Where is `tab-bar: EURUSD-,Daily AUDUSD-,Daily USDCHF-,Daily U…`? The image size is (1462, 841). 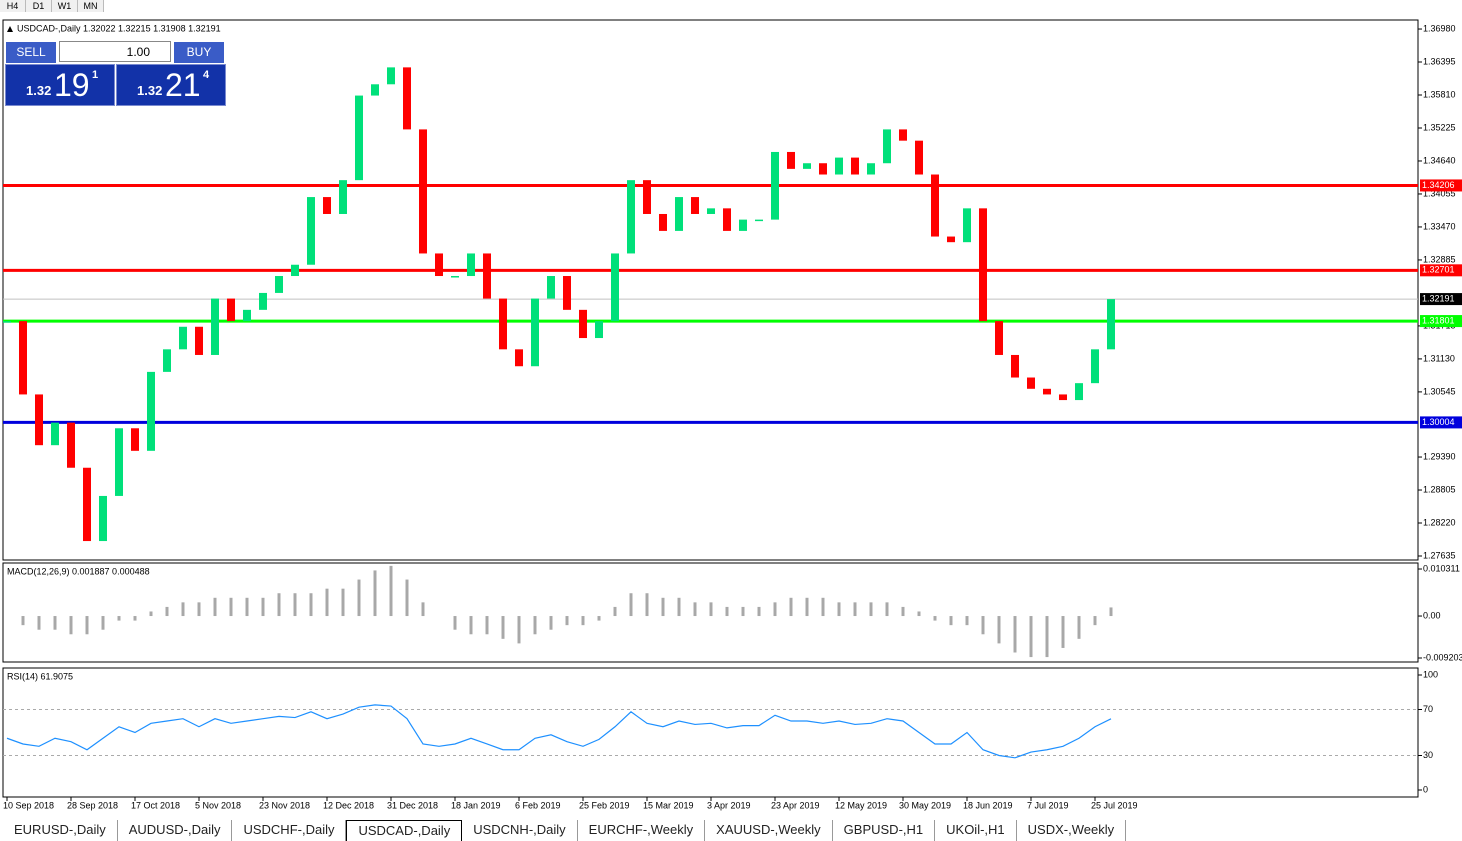
tab-bar: EURUSD-,Daily AUDUSD-,Daily USDCHF-,Daily U… is located at coordinates (565, 830).